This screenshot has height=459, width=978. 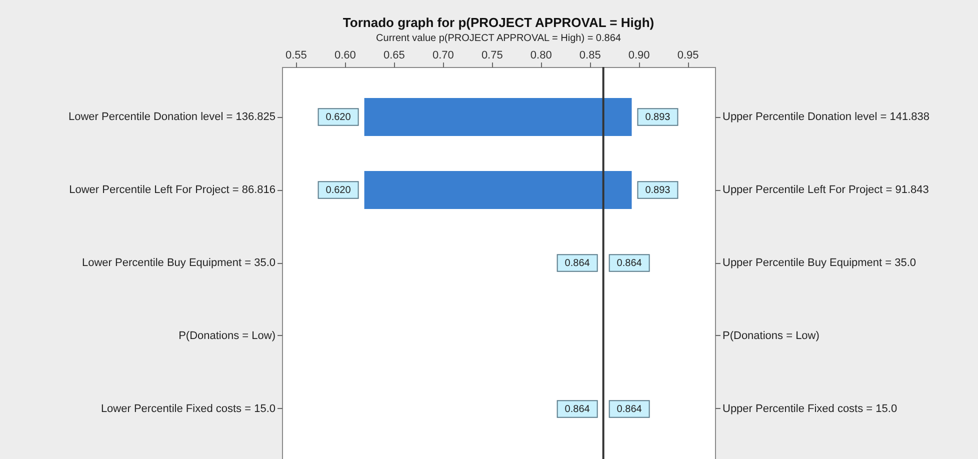 I want to click on x-tick-label: 0.60, so click(x=345, y=56).